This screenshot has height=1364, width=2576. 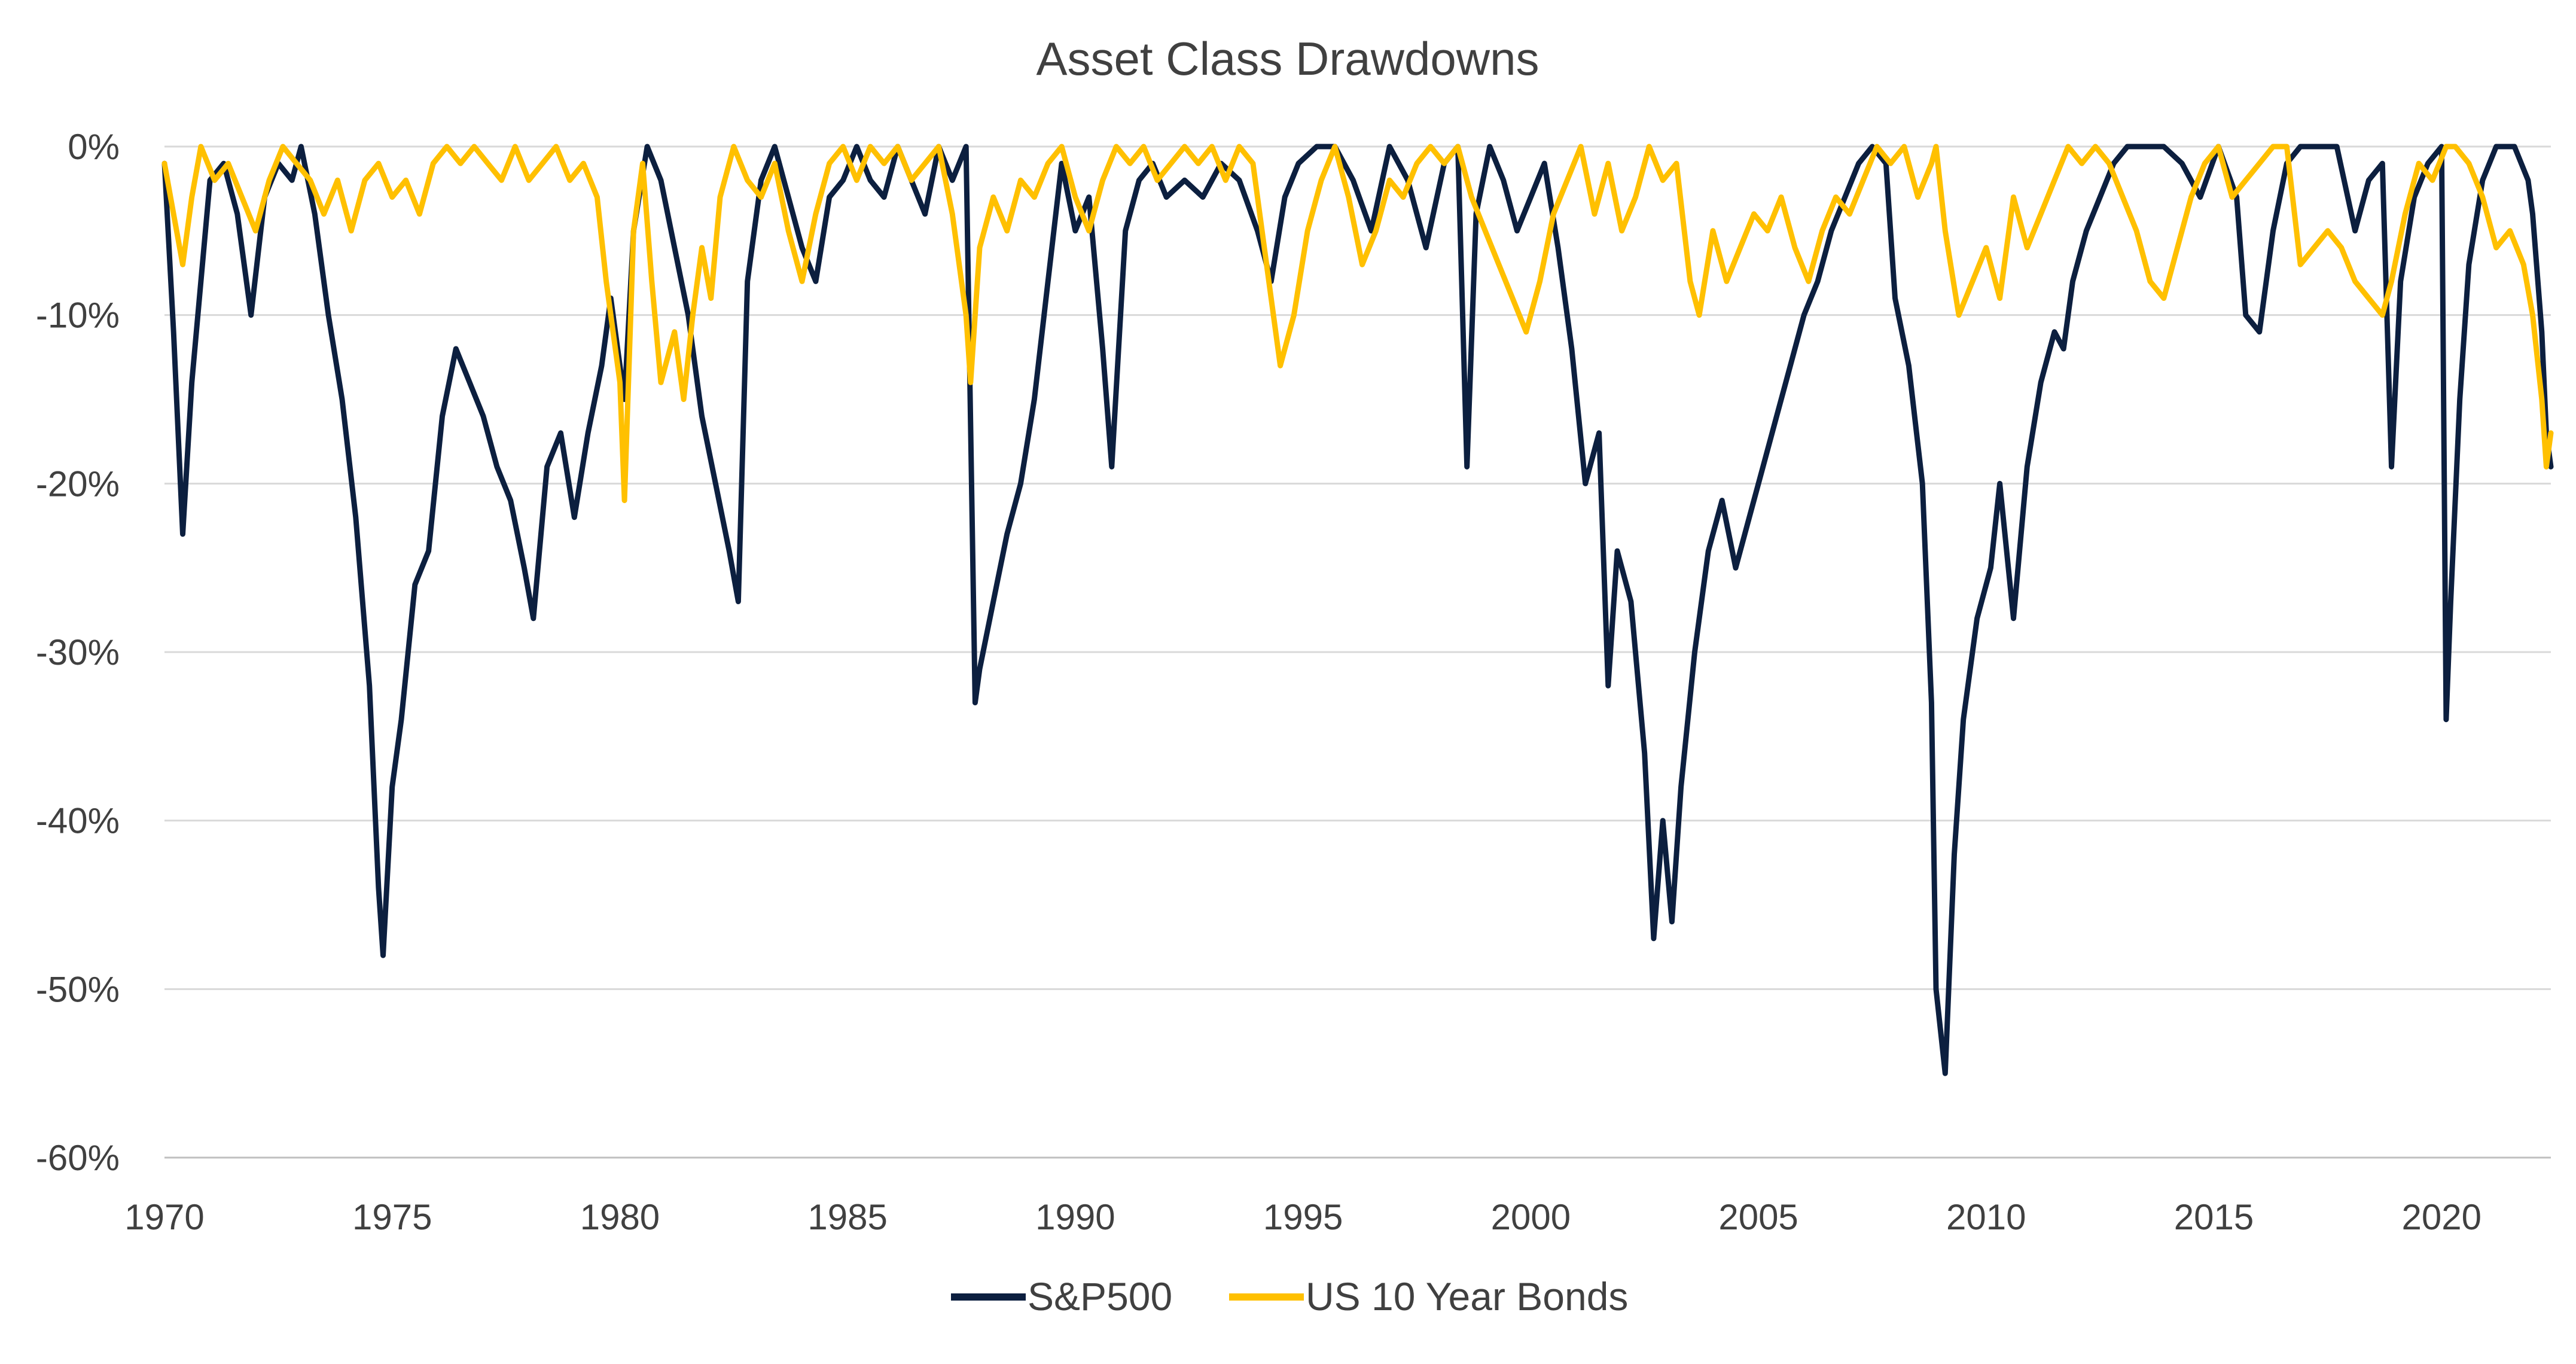 What do you see at coordinates (94, 147) in the screenshot?
I see `y-tick-label: 0%` at bounding box center [94, 147].